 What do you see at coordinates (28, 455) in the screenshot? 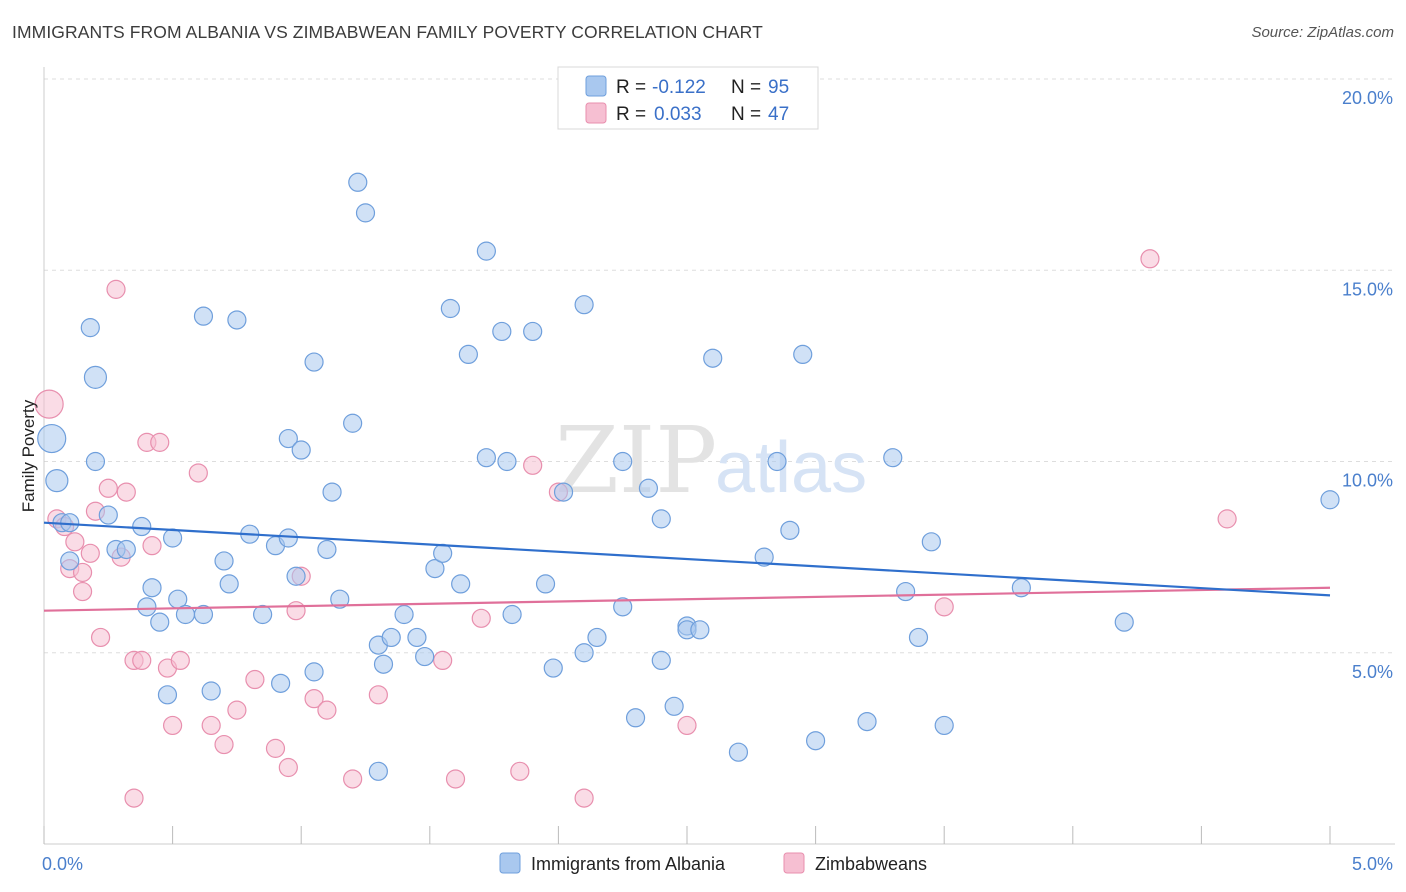
I see `y-axis-title: Family Poverty` at bounding box center [28, 455].